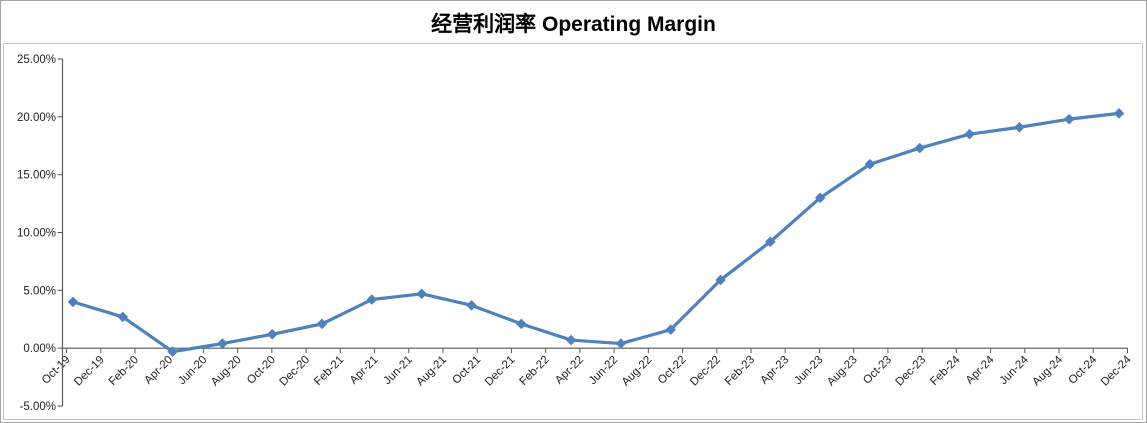  What do you see at coordinates (1083, 369) in the screenshot?
I see `x-tick-label: Oct-24` at bounding box center [1083, 369].